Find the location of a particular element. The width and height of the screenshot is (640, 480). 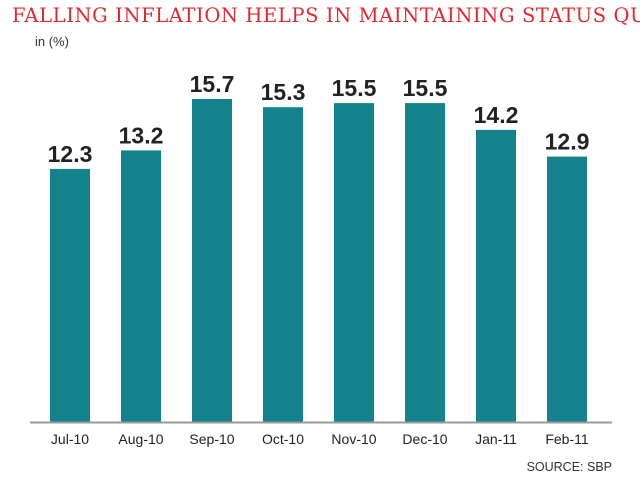

x-tick-label-oct-10: Oct-10 is located at coordinates (283, 439).